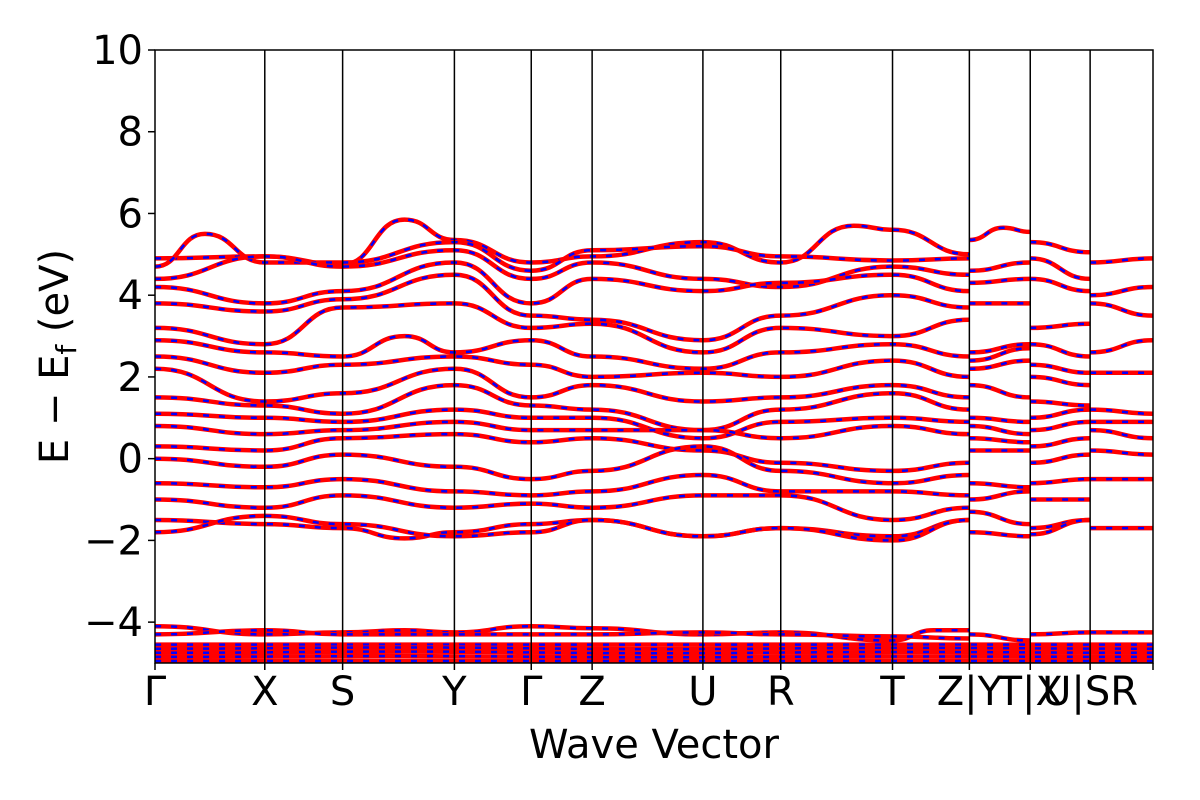  I want to click on band-7-seg-1-spin-up, so click(1000, 365).